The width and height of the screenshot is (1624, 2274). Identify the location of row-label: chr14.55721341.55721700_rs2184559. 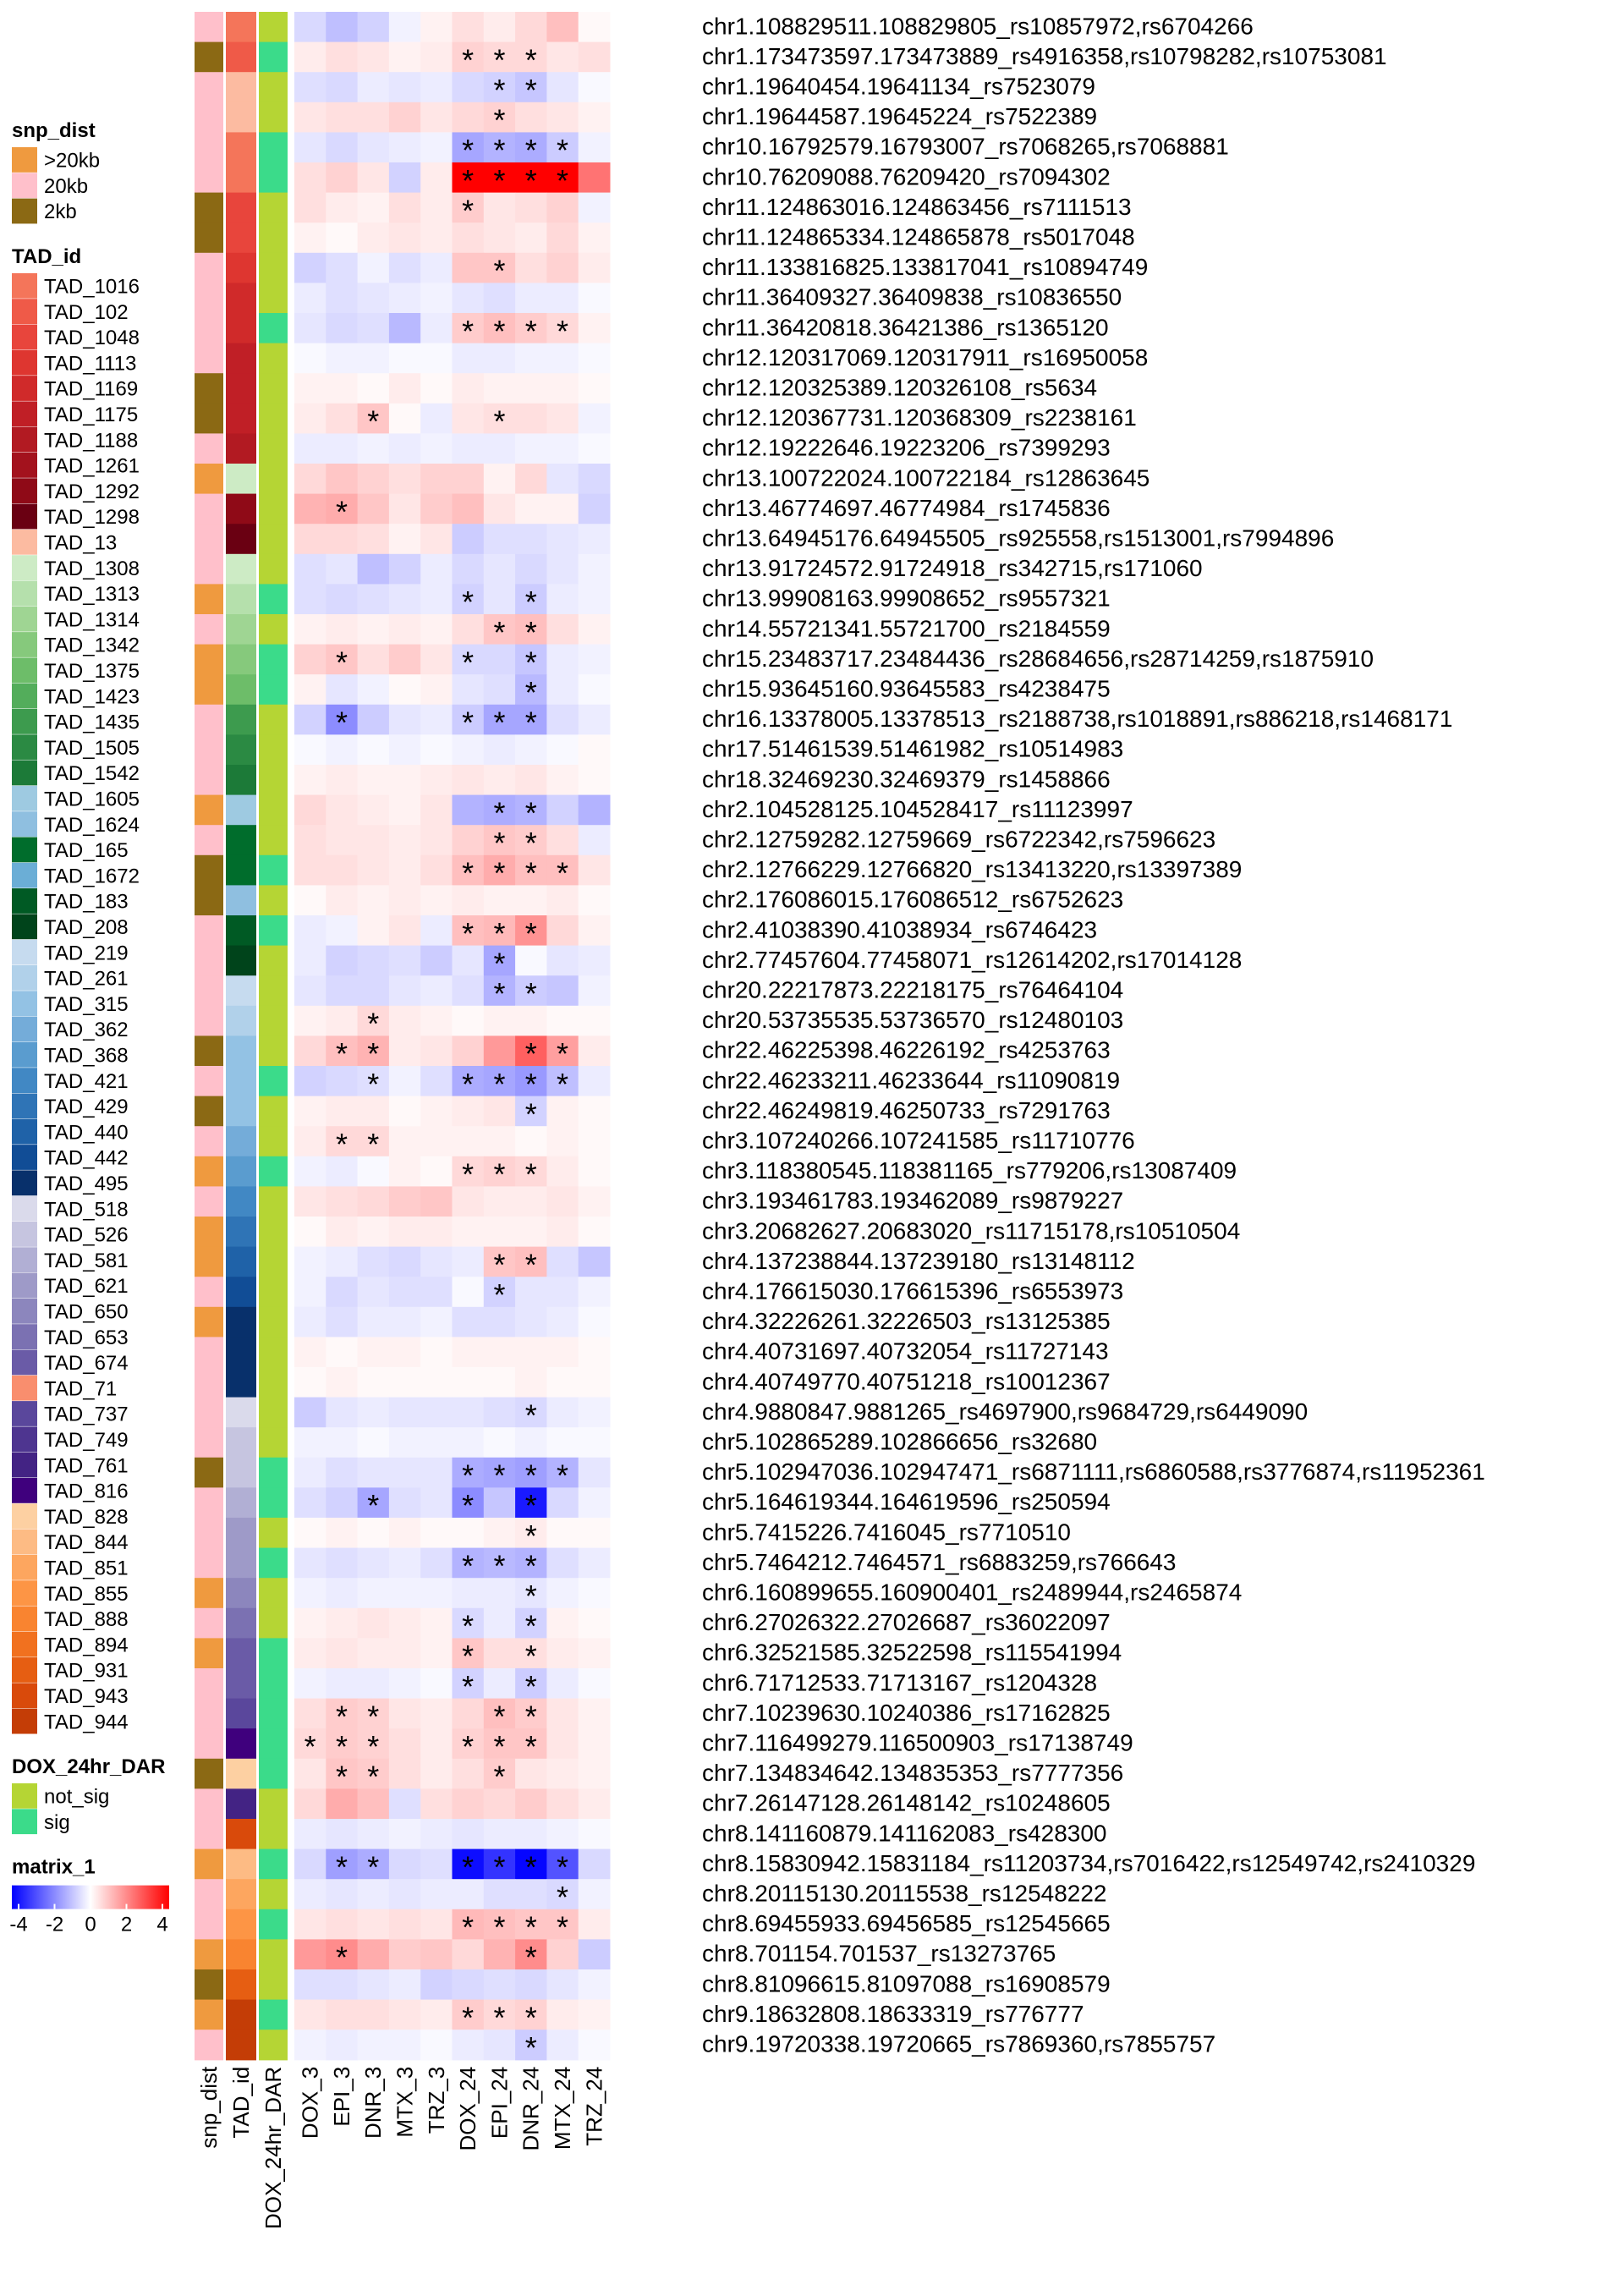
(907, 628).